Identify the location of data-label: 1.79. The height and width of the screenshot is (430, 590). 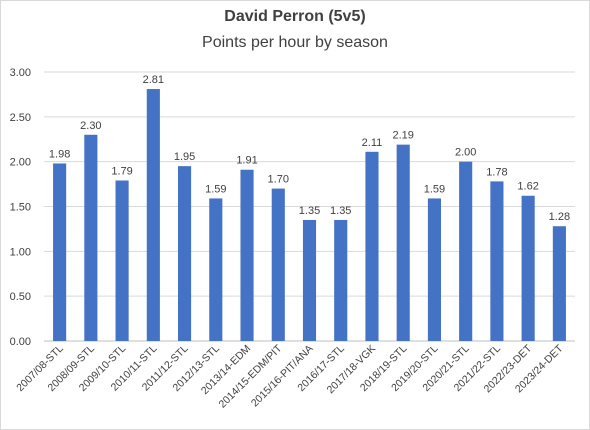
(121, 171).